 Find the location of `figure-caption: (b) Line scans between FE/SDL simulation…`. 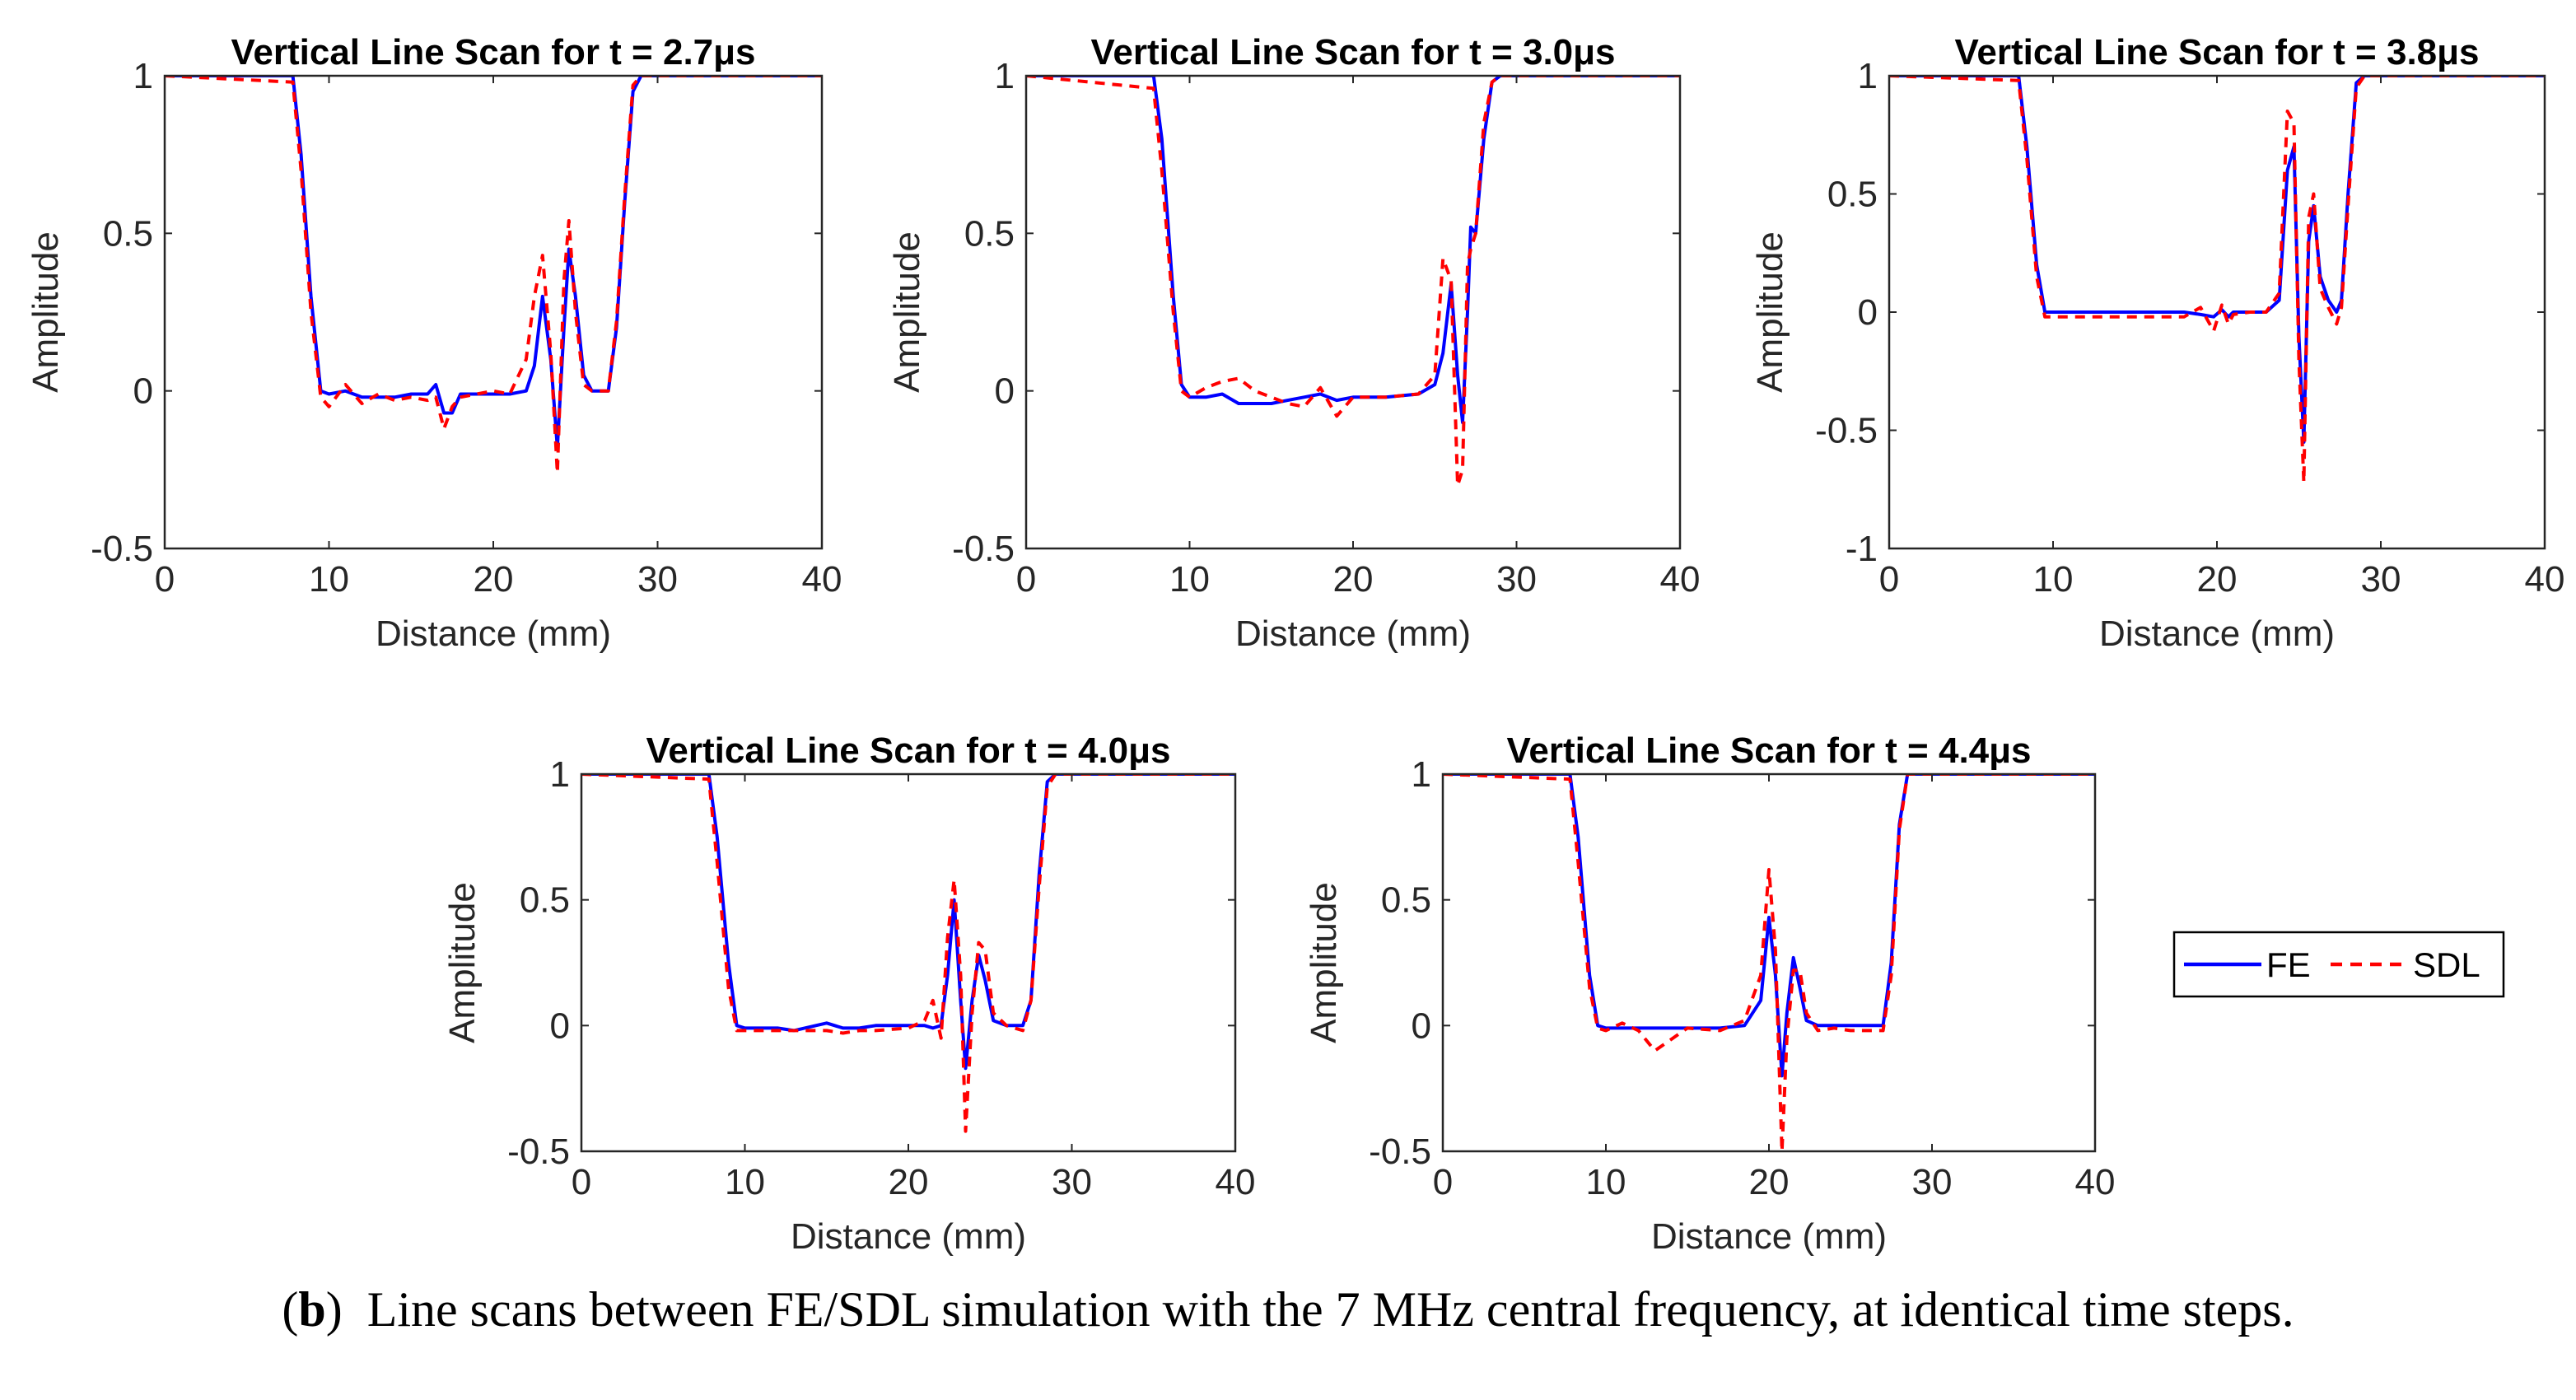

figure-caption: (b) Line scans between FE/SDL simulation… is located at coordinates (1288, 1309).